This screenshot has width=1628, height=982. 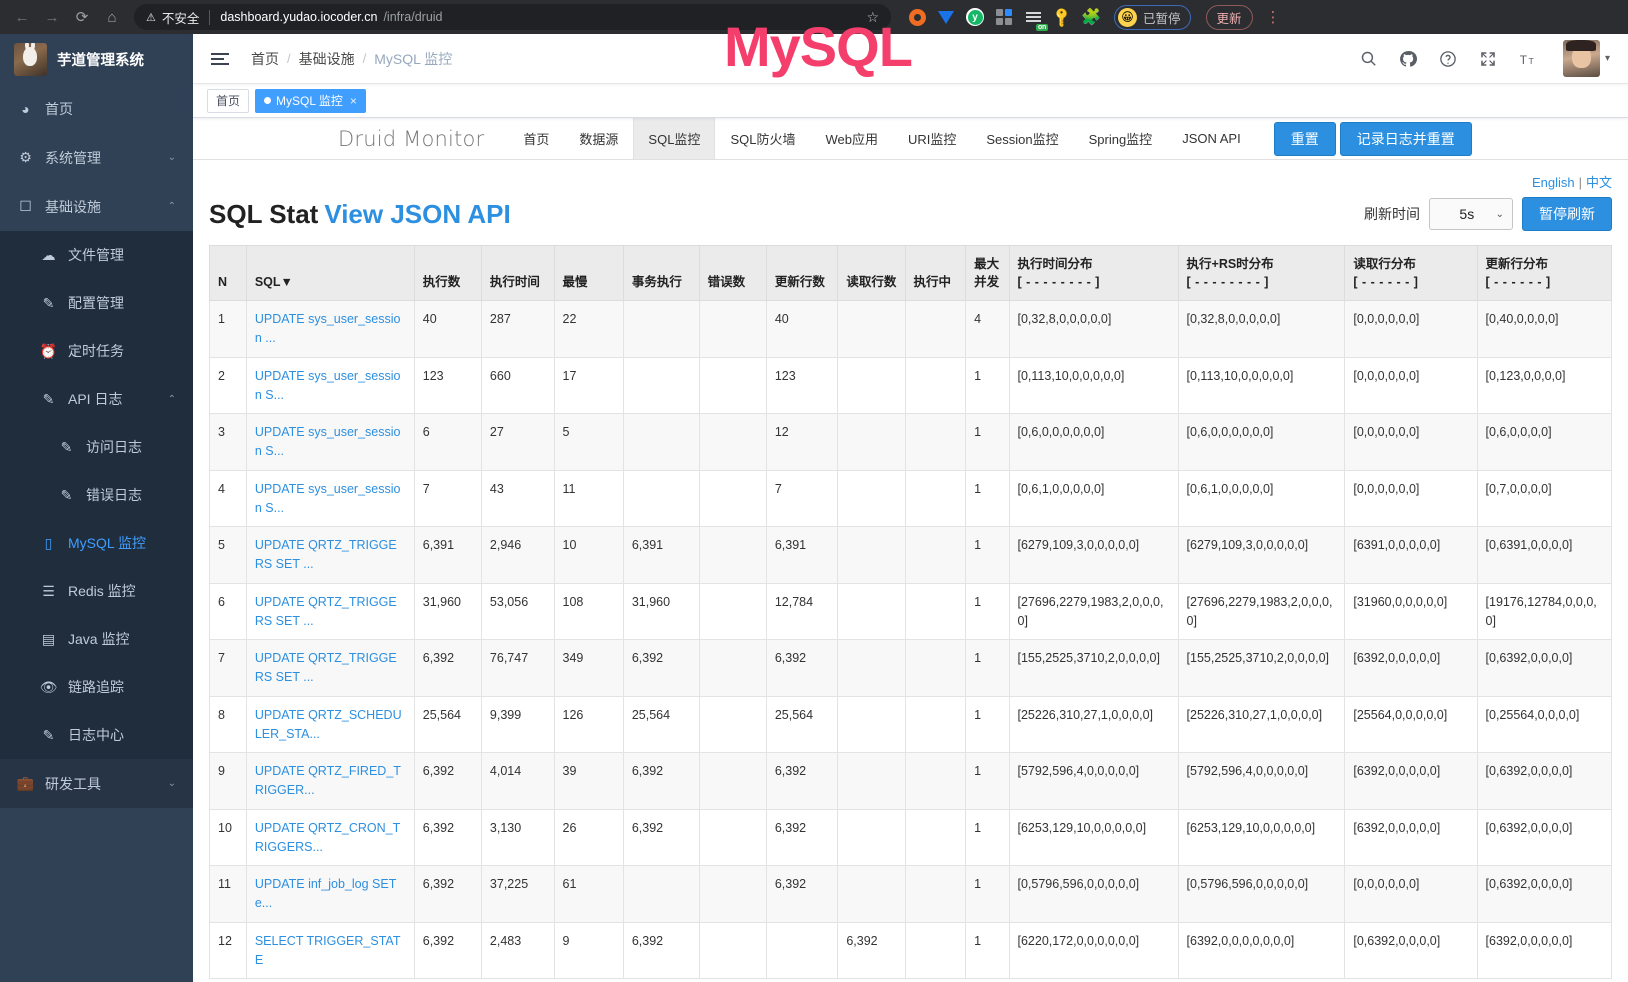 I want to click on col-running: 执行中, so click(x=935, y=273).